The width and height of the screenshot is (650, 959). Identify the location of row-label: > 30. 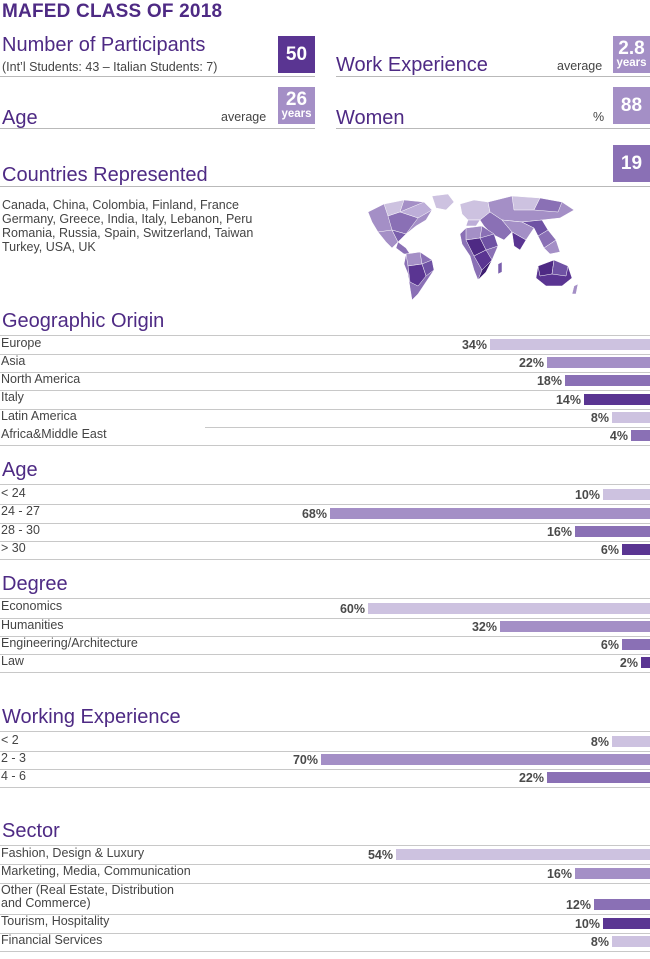
(13, 548).